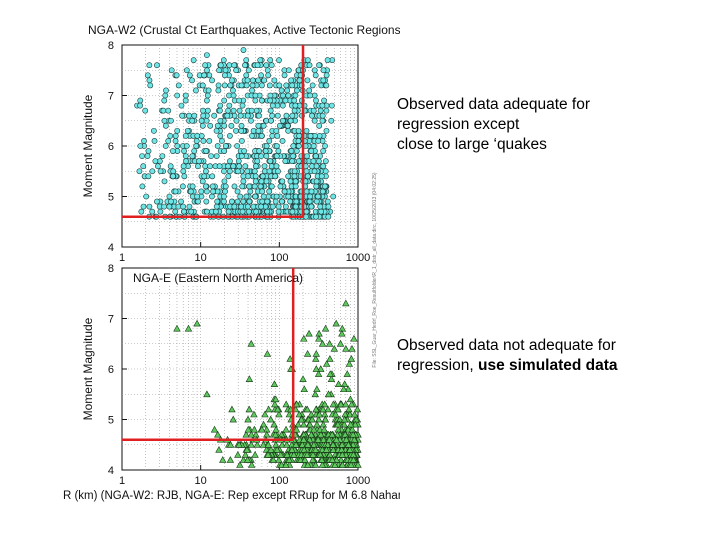  Describe the element at coordinates (279, 481) in the screenshot. I see `x-tick-label: 100` at that location.